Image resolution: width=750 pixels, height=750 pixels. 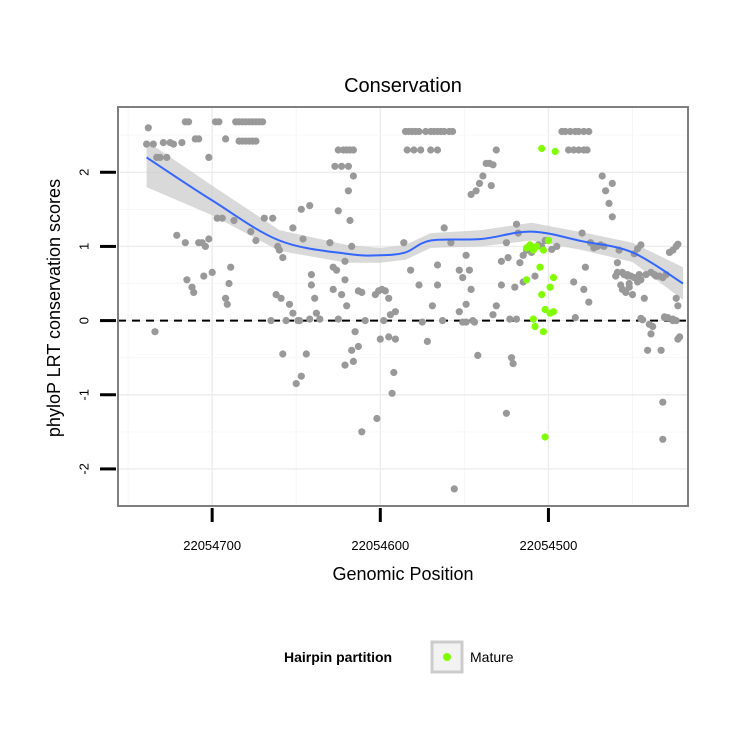 I want to click on x-tick-label: 22054500, so click(x=549, y=545).